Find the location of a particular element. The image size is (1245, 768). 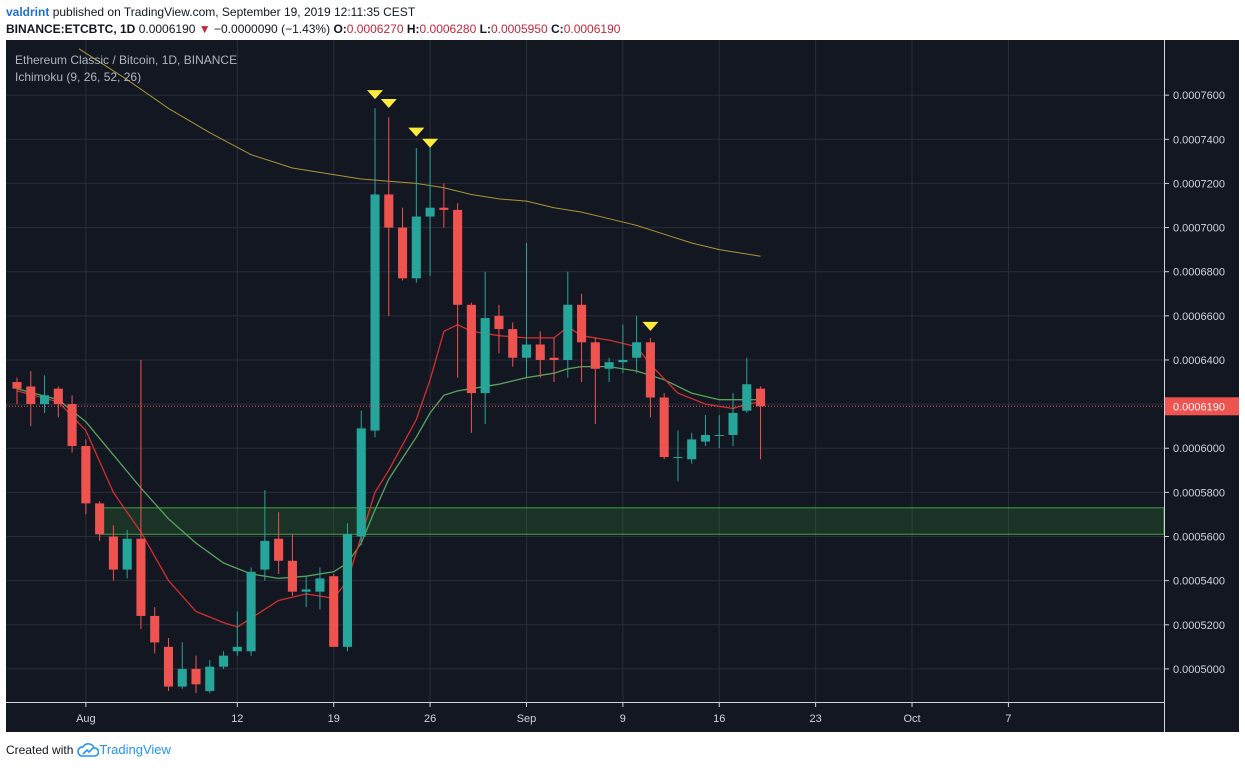

open-label: O: is located at coordinates (340, 29).